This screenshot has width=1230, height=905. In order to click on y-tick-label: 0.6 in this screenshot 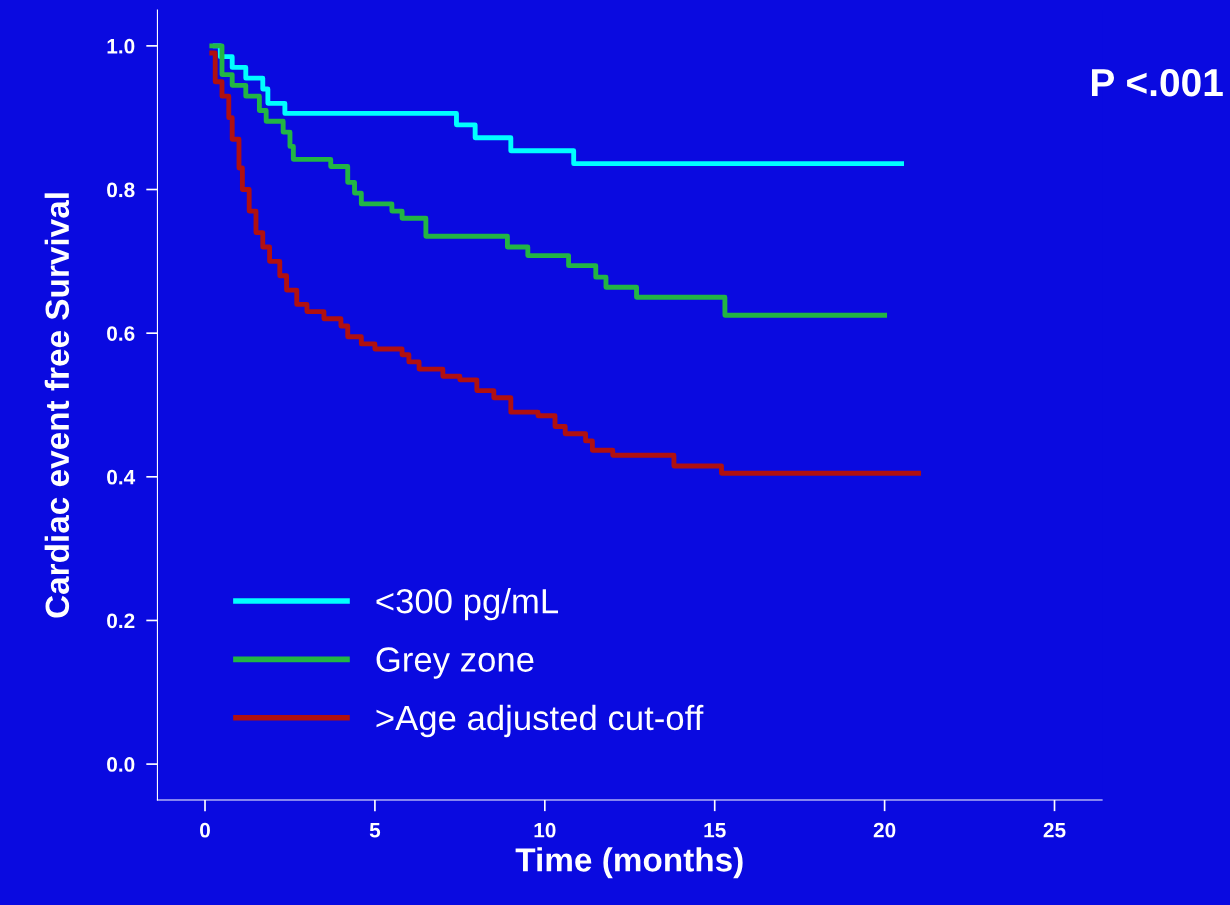, I will do `click(121, 333)`.